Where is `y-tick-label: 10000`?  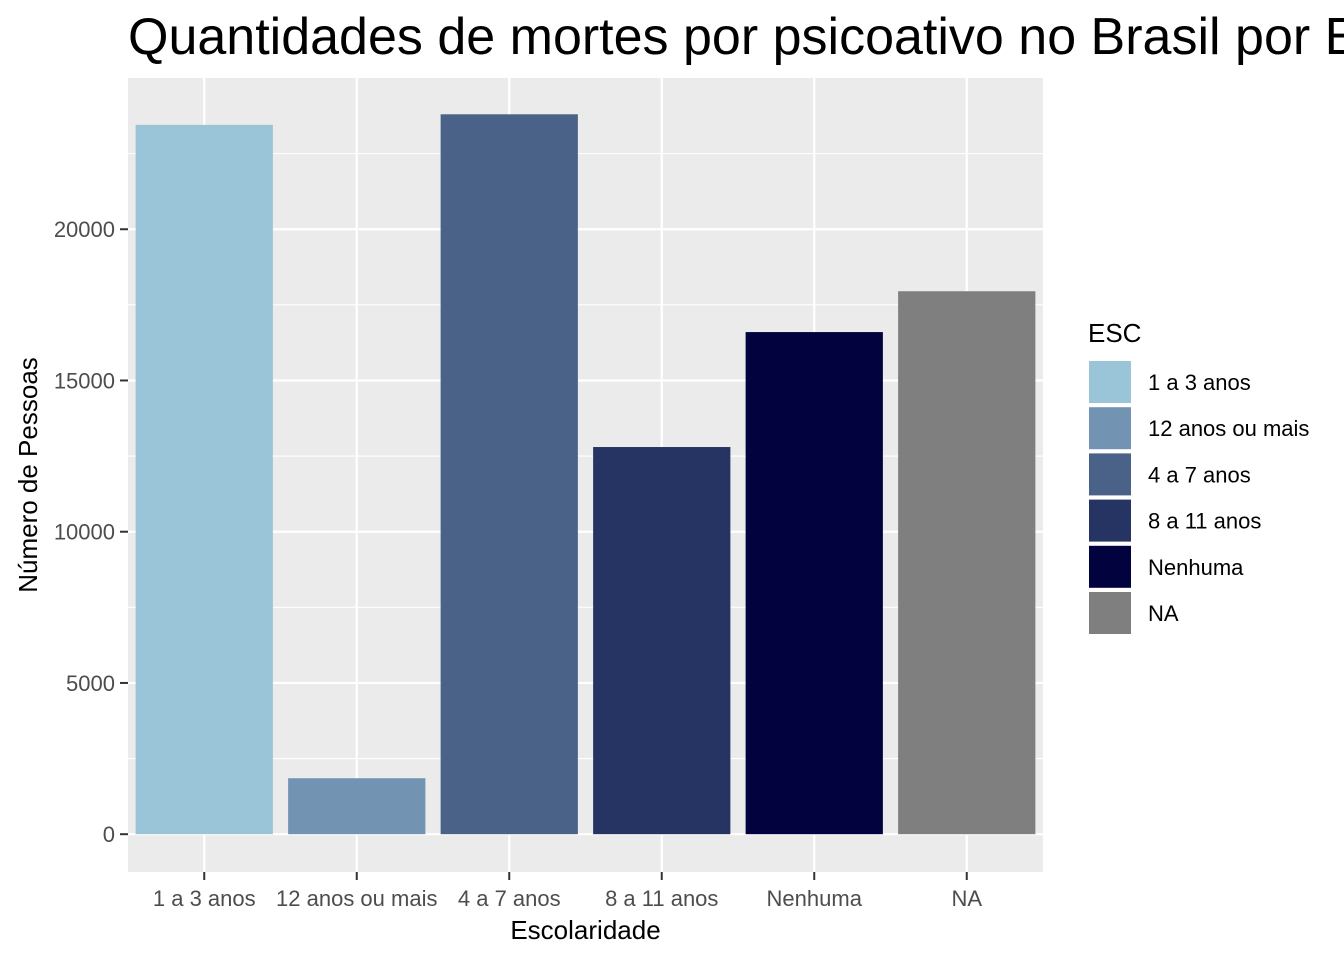
y-tick-label: 10000 is located at coordinates (84, 532).